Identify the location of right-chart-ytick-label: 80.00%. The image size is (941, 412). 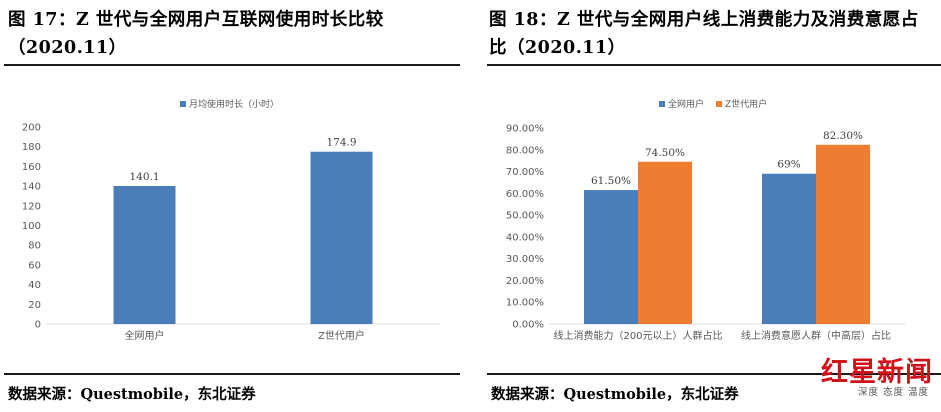
(525, 150).